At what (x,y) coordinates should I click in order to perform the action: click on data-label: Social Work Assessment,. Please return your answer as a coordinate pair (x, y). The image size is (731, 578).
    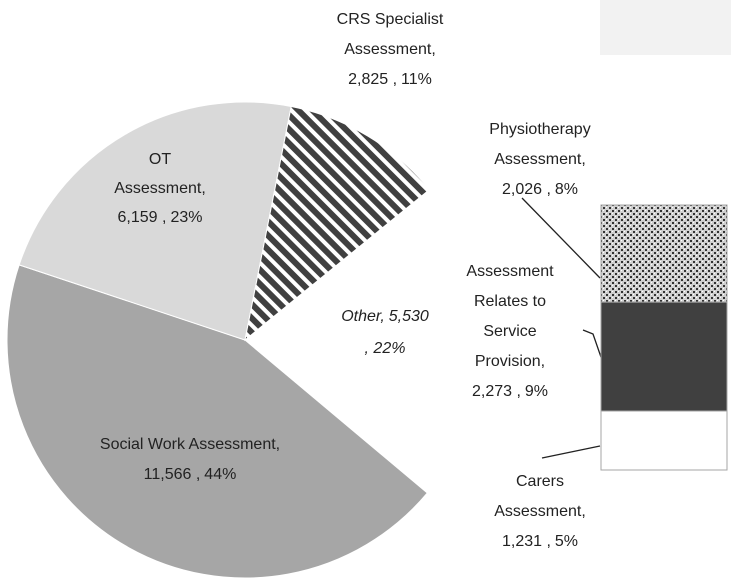
    Looking at the image, I should click on (190, 444).